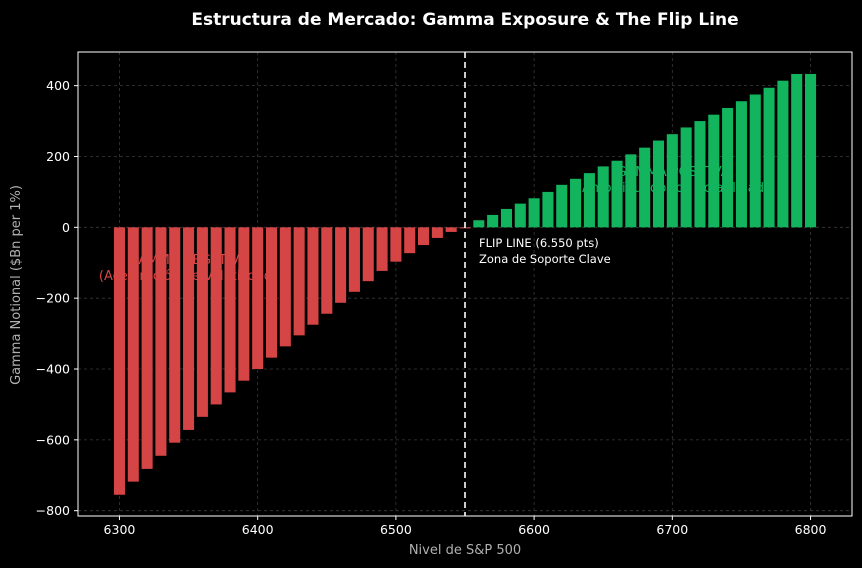 Image resolution: width=862 pixels, height=568 pixels. I want to click on annotation-negative-title: GAMMA NEGATIVA, so click(187, 260).